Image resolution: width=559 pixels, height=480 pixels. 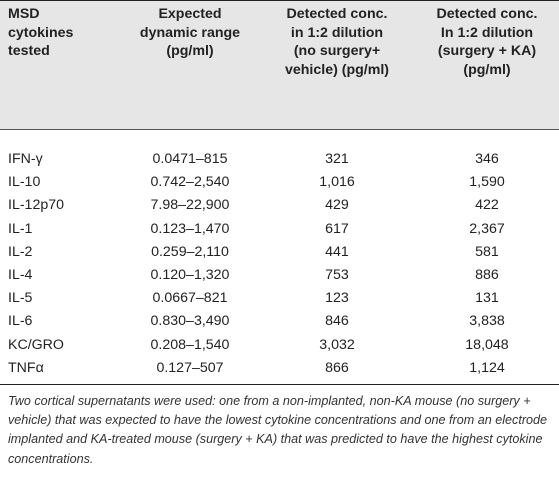 What do you see at coordinates (20, 274) in the screenshot?
I see `cytokine-name: IL-4` at bounding box center [20, 274].